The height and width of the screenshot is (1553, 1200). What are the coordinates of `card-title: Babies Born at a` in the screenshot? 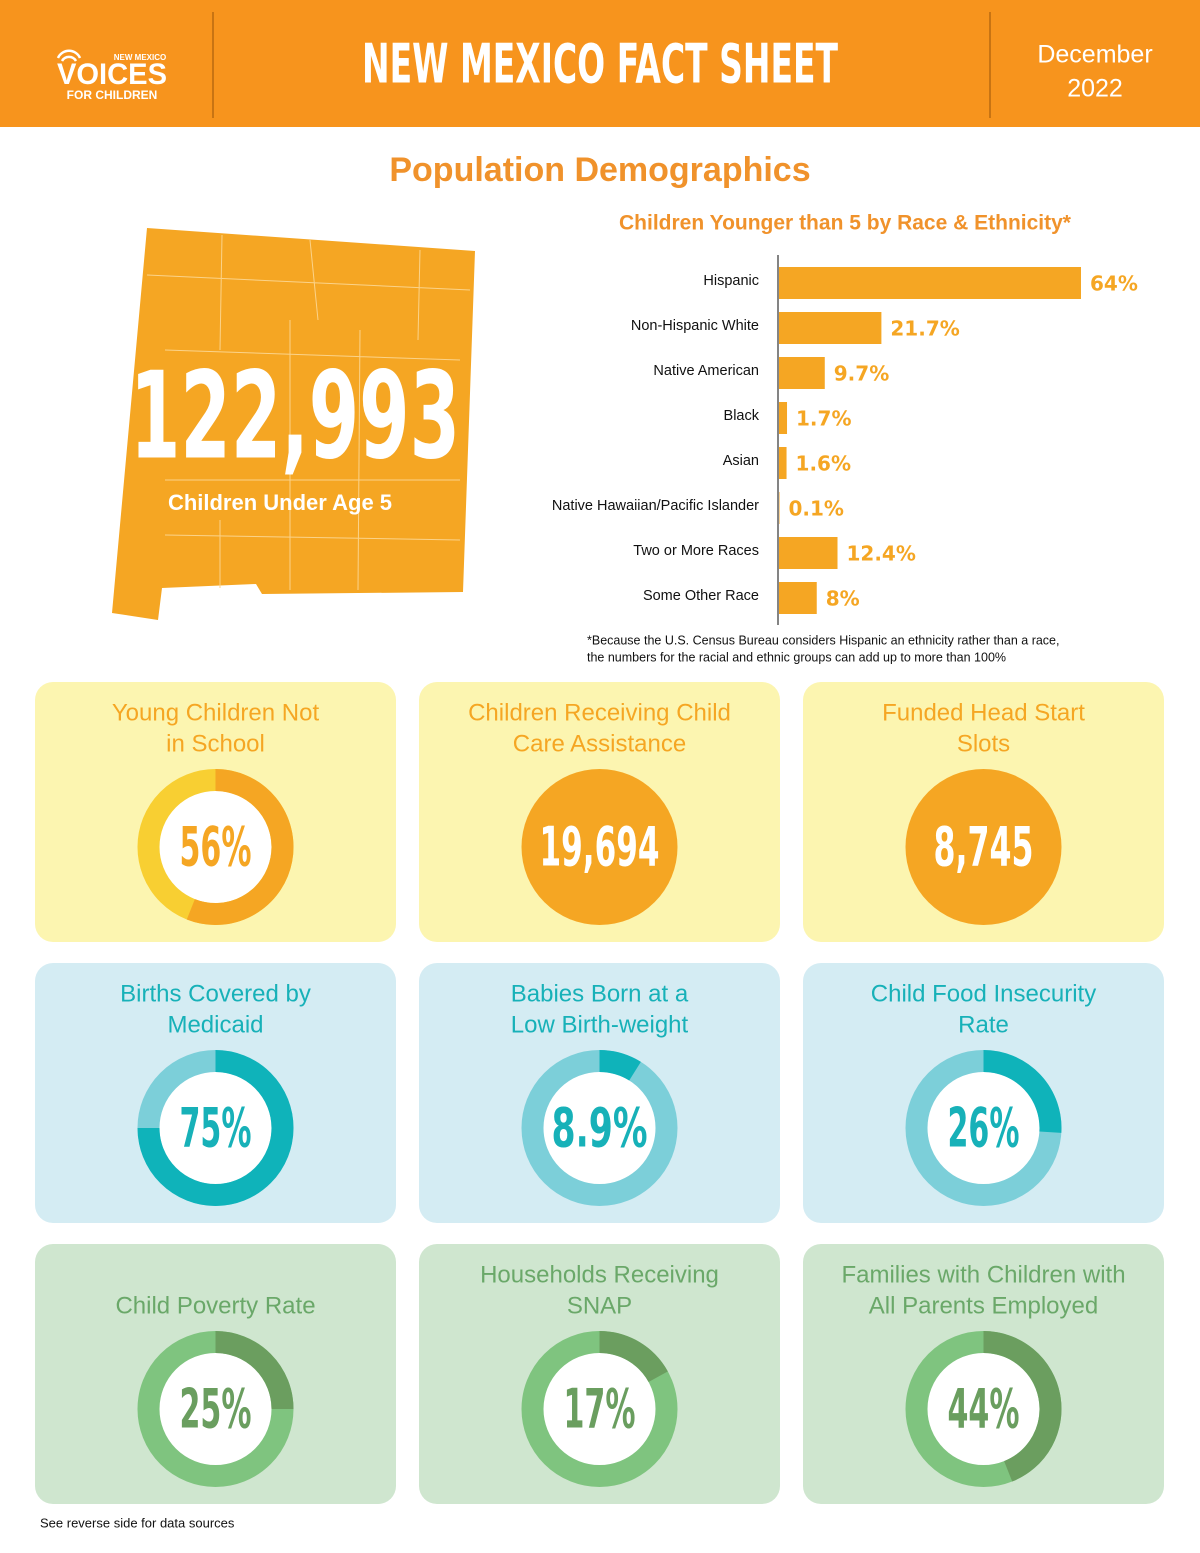 It's located at (600, 993).